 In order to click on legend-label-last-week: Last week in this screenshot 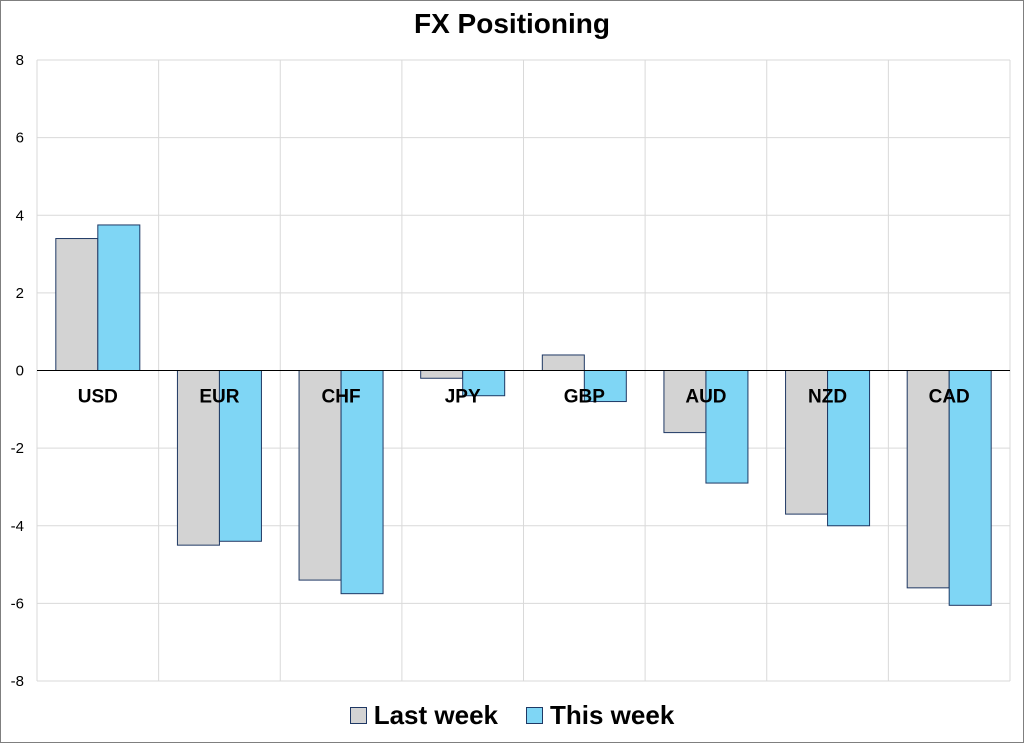, I will do `click(435, 715)`.